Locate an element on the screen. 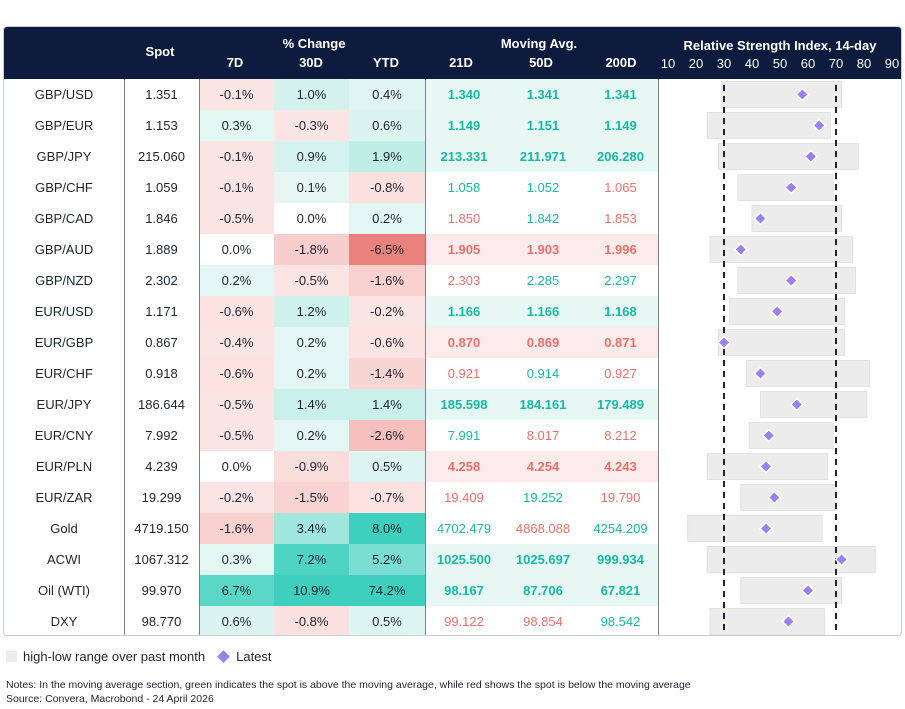  row-label: GBP/CAD is located at coordinates (64, 218).